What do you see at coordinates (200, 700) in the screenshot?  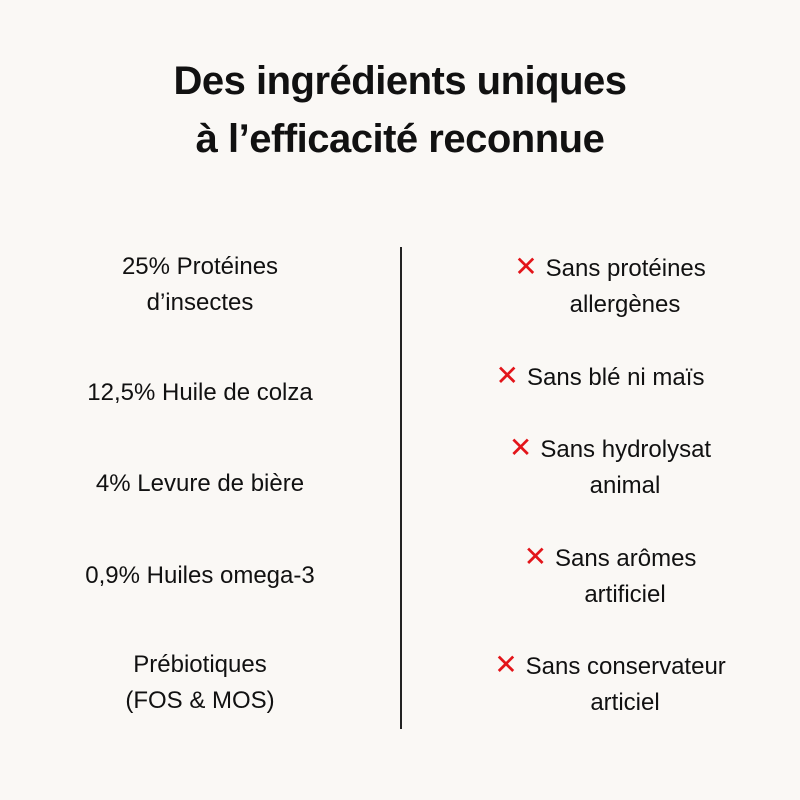 I see `ingredient-line: (FOS & MOS)` at bounding box center [200, 700].